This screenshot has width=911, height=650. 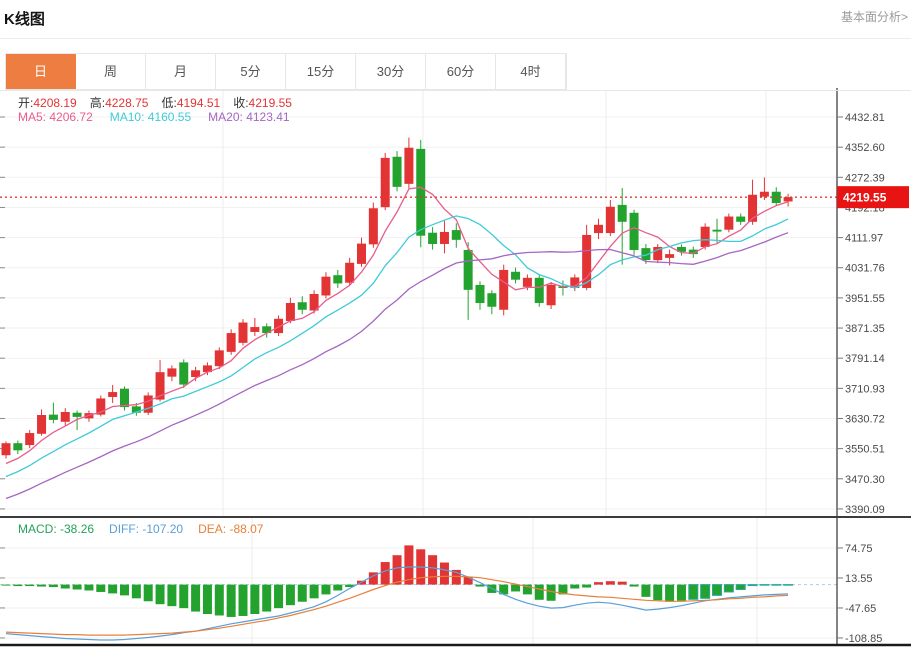 I want to click on macd-lines, so click(x=397, y=603).